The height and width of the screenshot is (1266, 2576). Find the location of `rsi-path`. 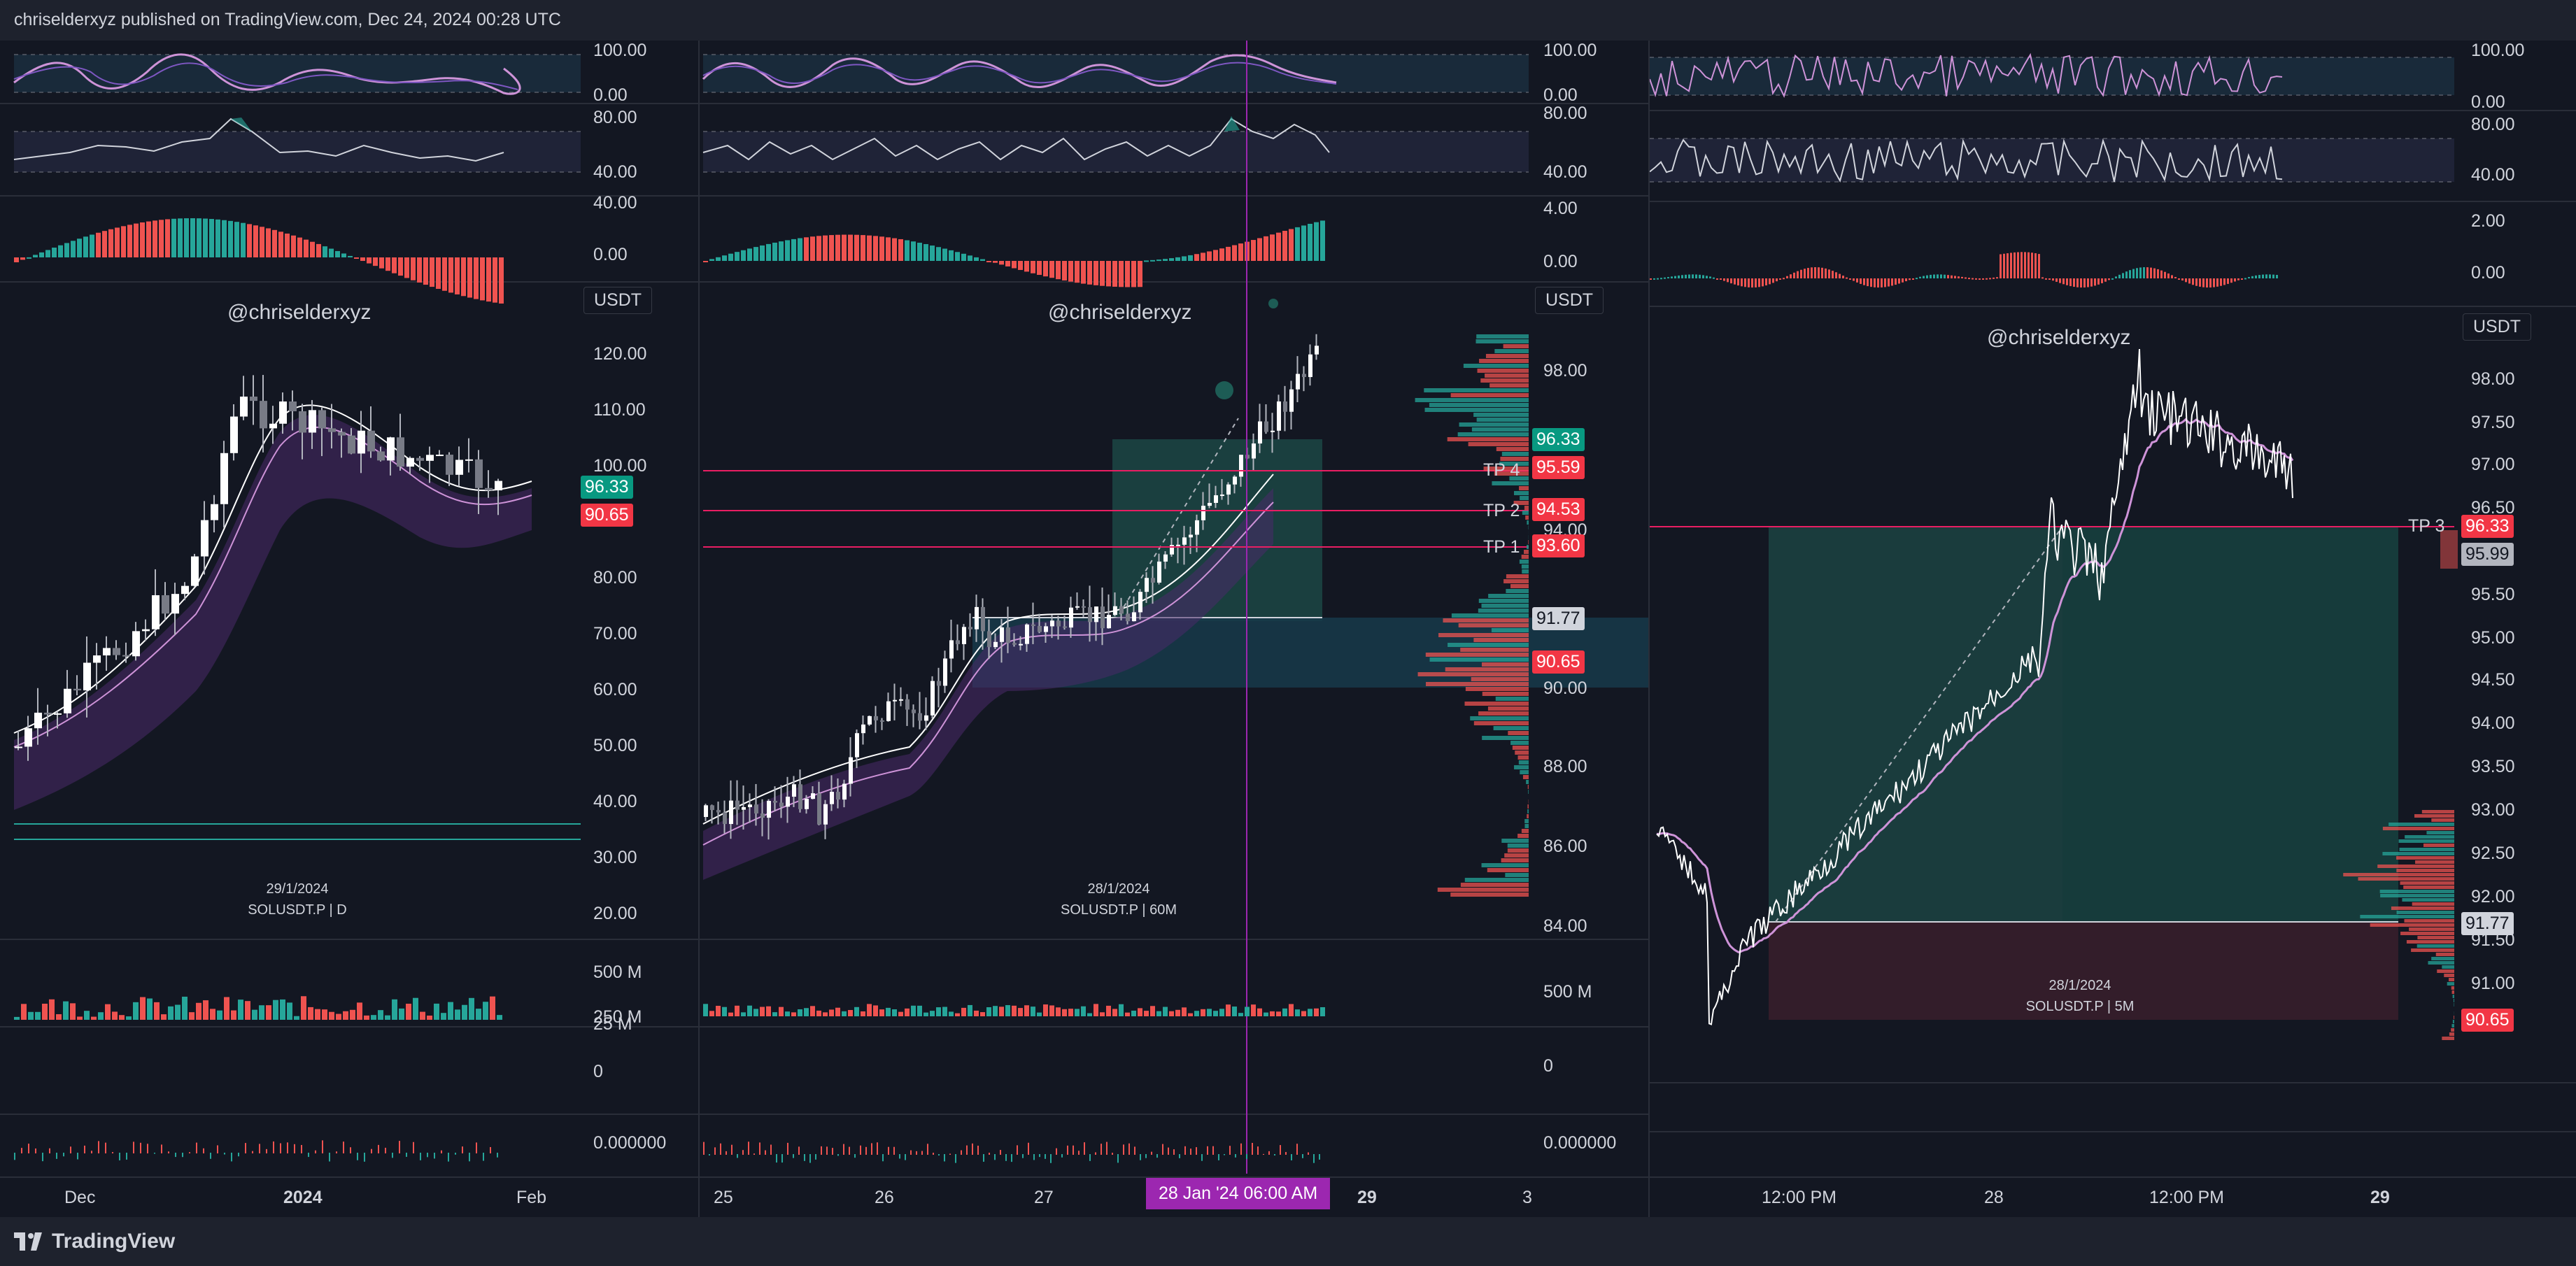

rsi-path is located at coordinates (1966, 75).